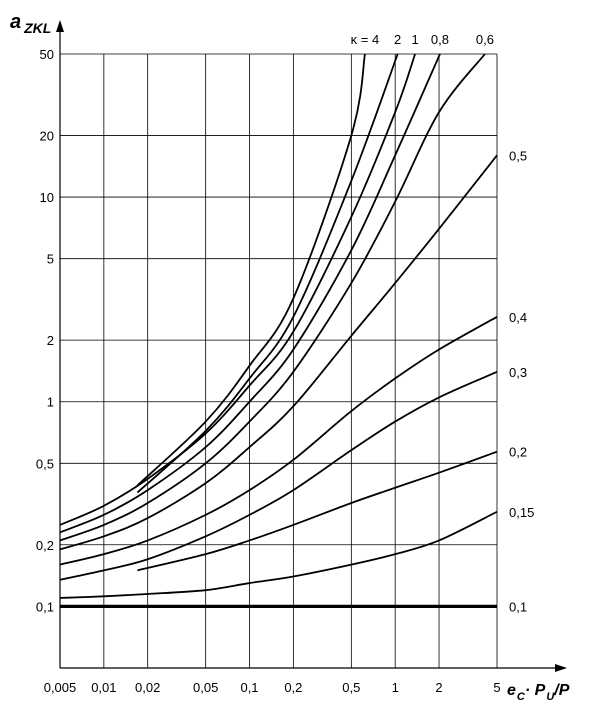 This screenshot has width=605, height=724. Describe the element at coordinates (147, 687) in the screenshot. I see `x-tick-label: 0,02` at that location.